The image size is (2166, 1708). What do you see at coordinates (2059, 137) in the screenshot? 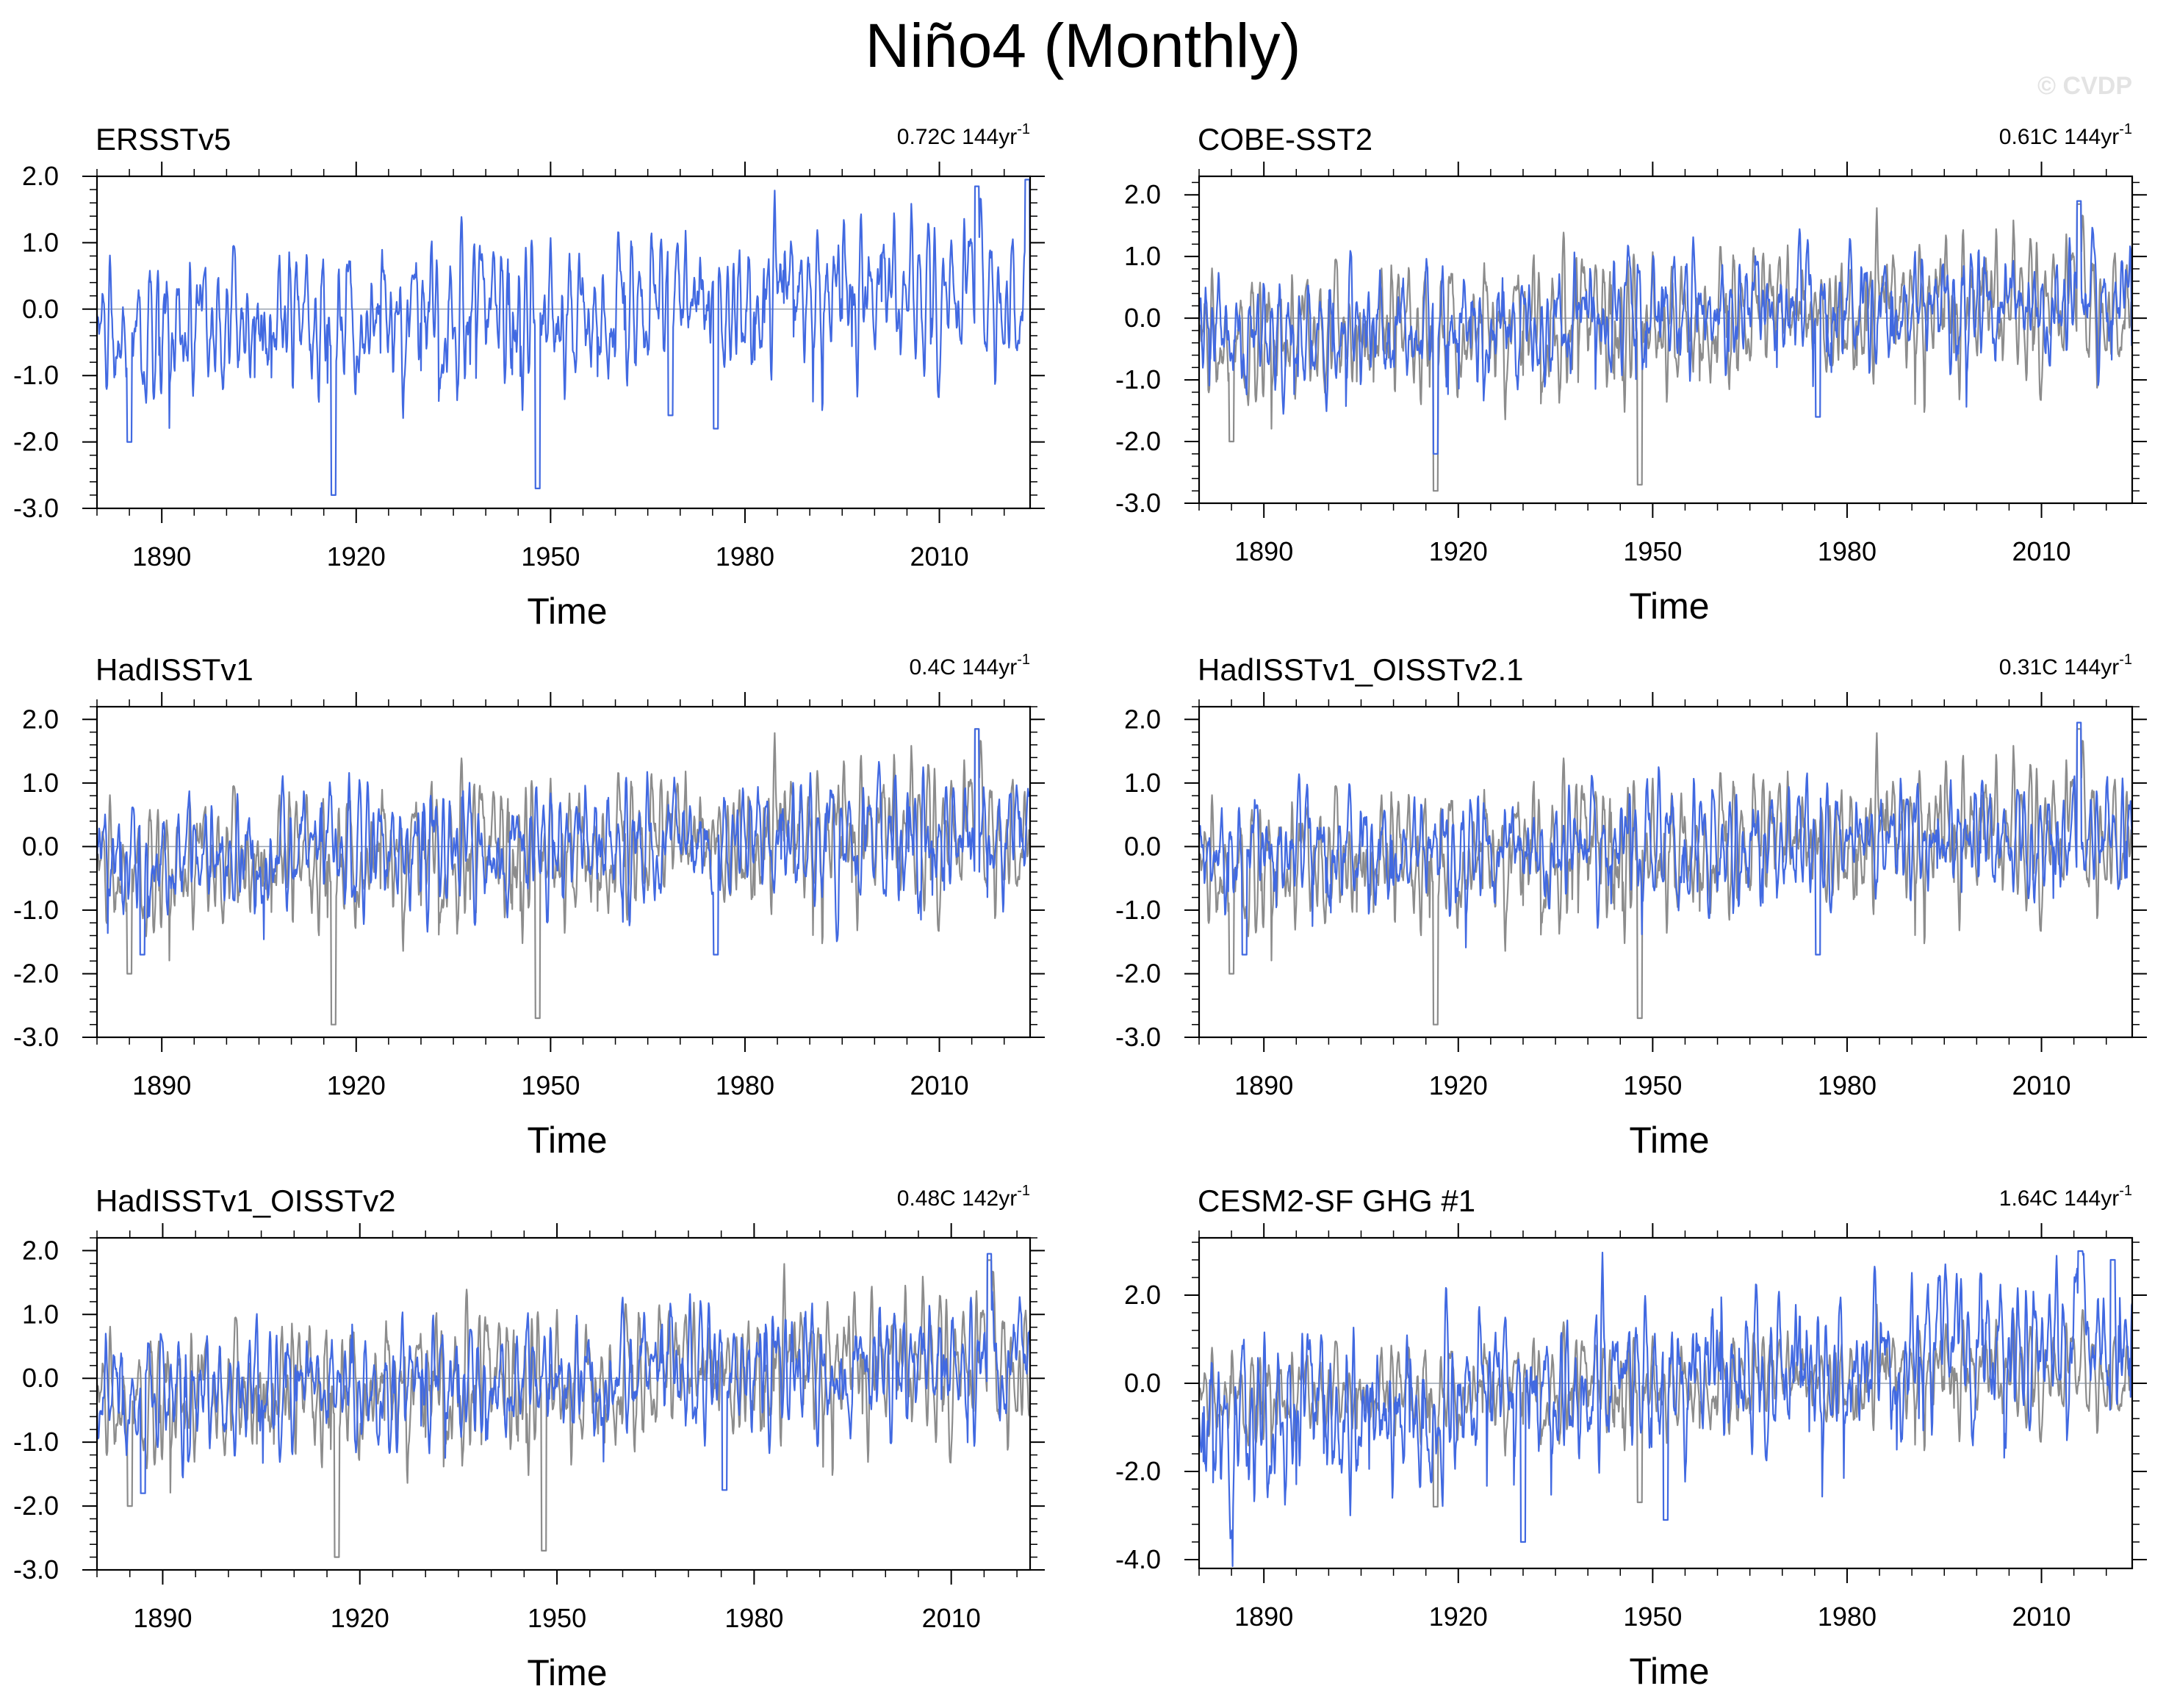
I see `trend-value: 0.61C 144yr` at bounding box center [2059, 137].